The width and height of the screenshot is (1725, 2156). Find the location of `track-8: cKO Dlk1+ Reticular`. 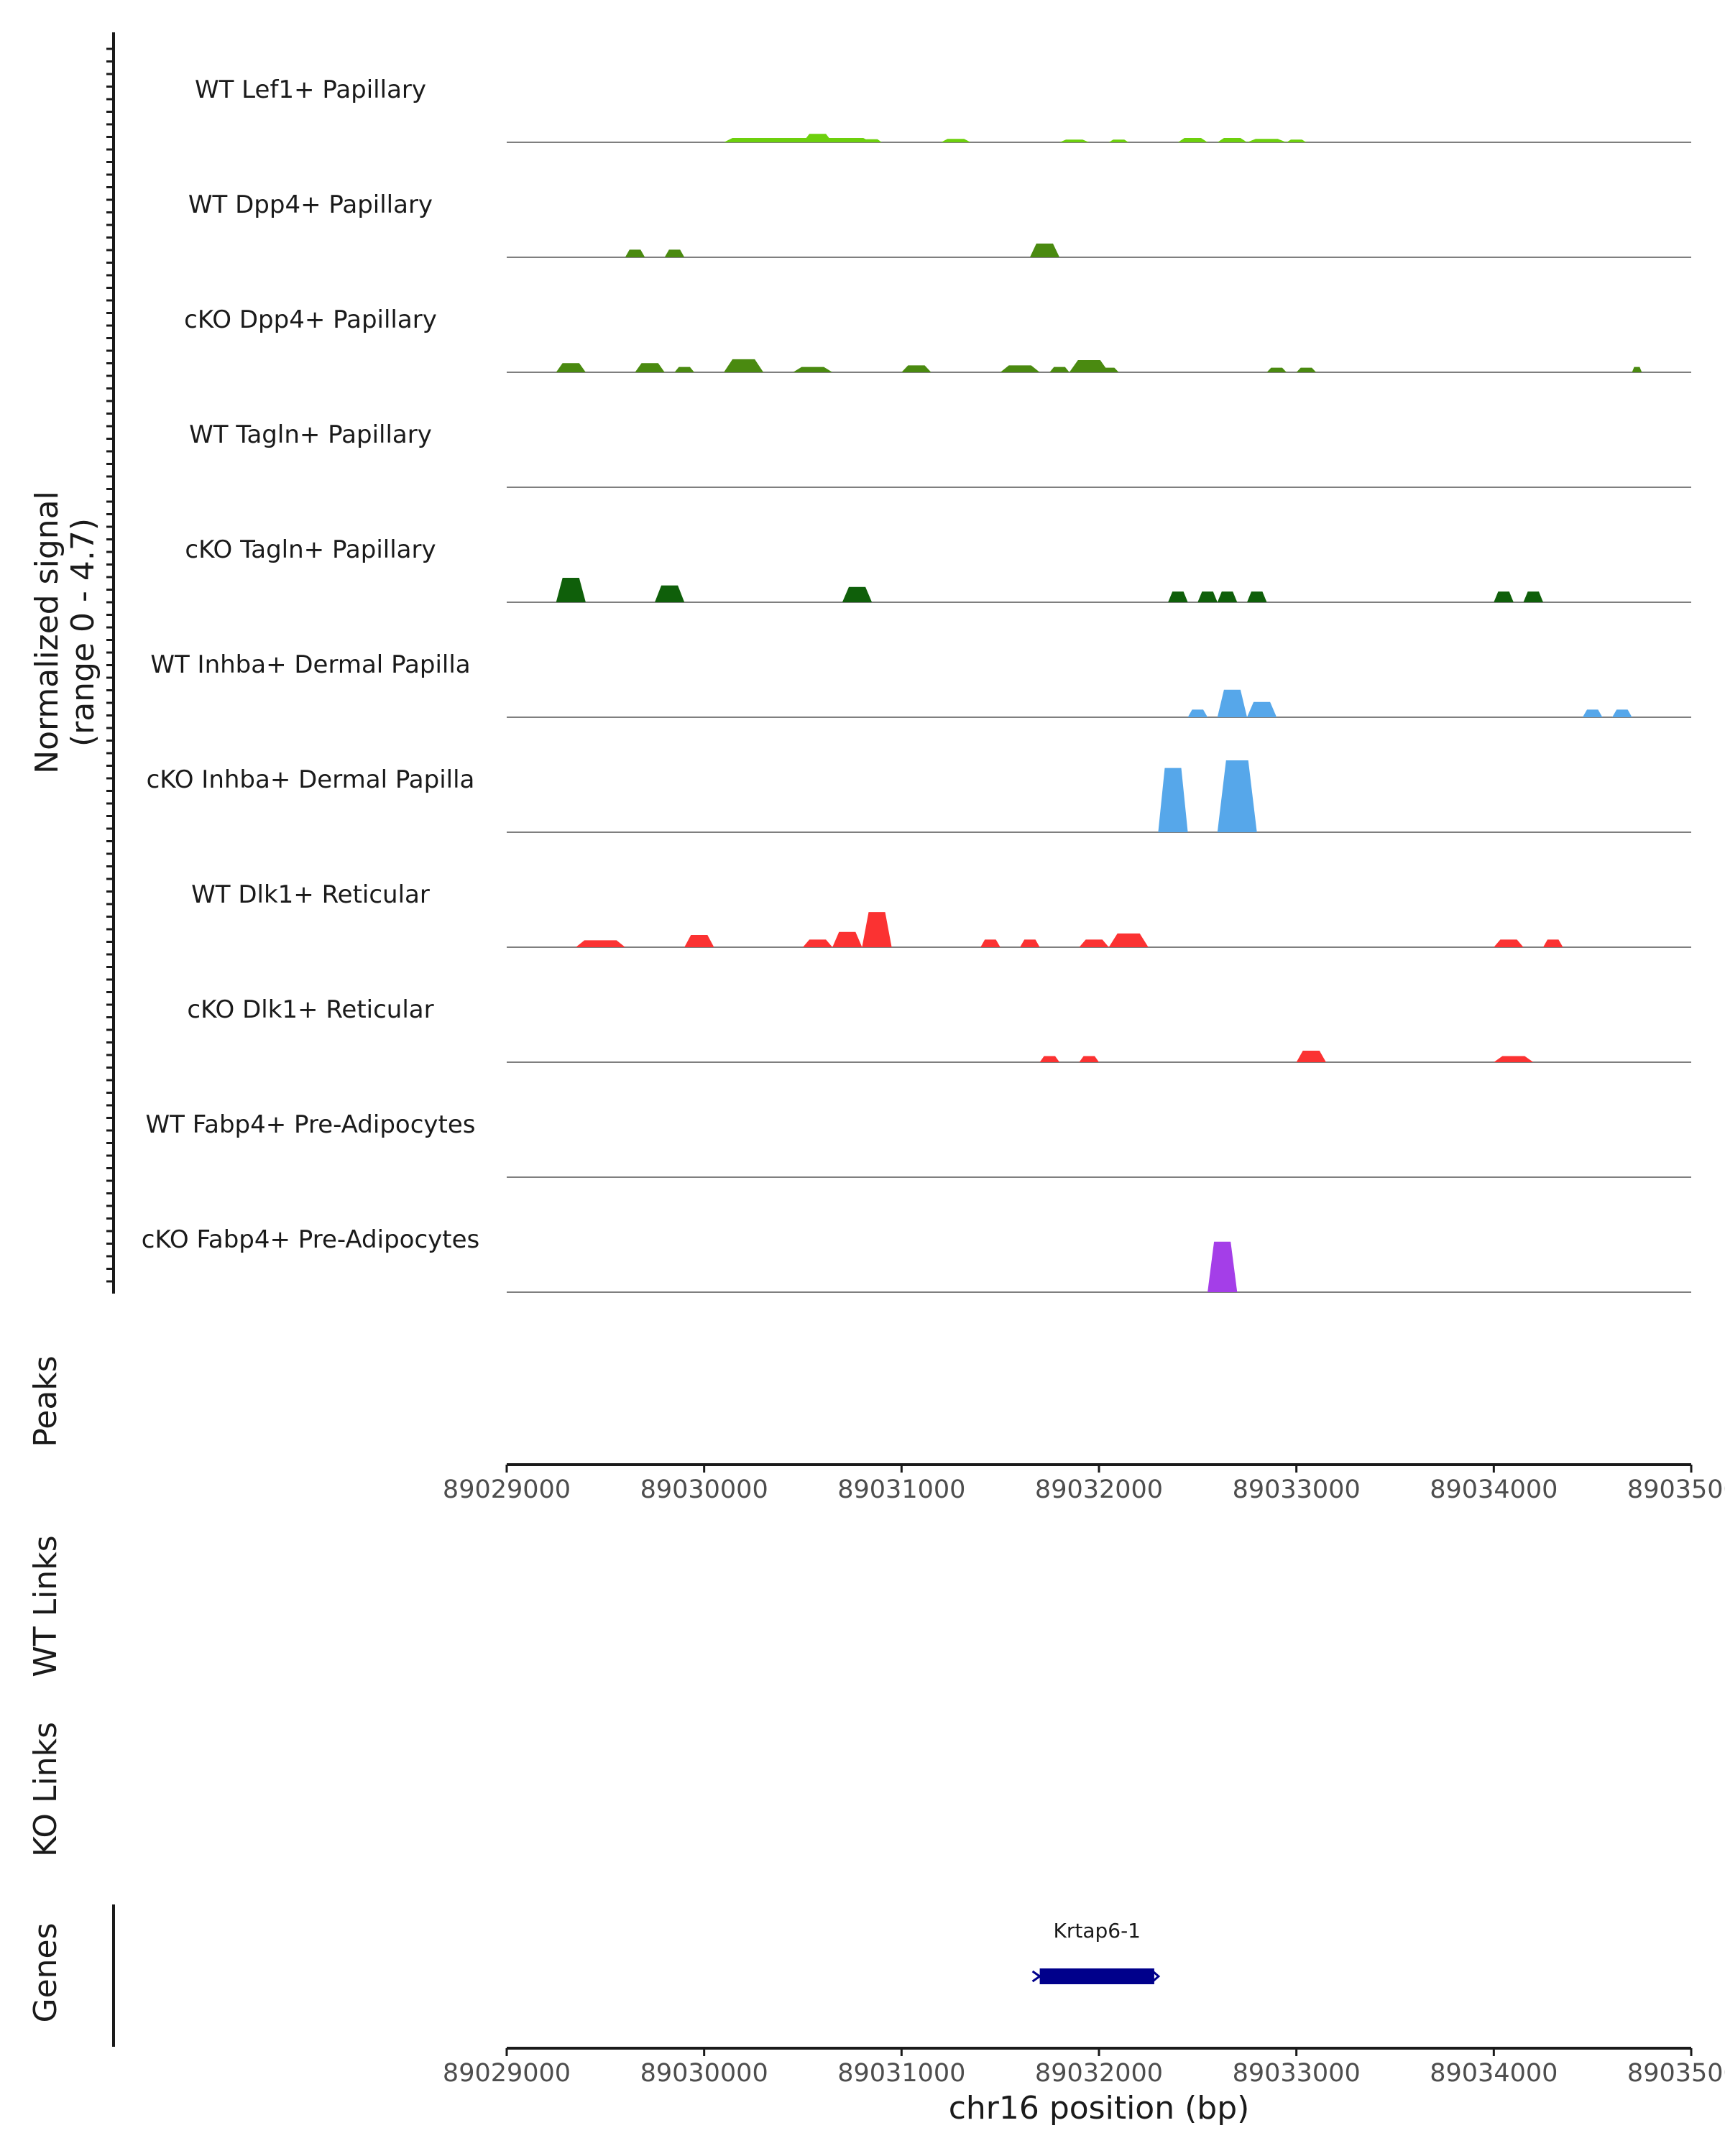

track-8: cKO Dlk1+ Reticular is located at coordinates (939, 1029).